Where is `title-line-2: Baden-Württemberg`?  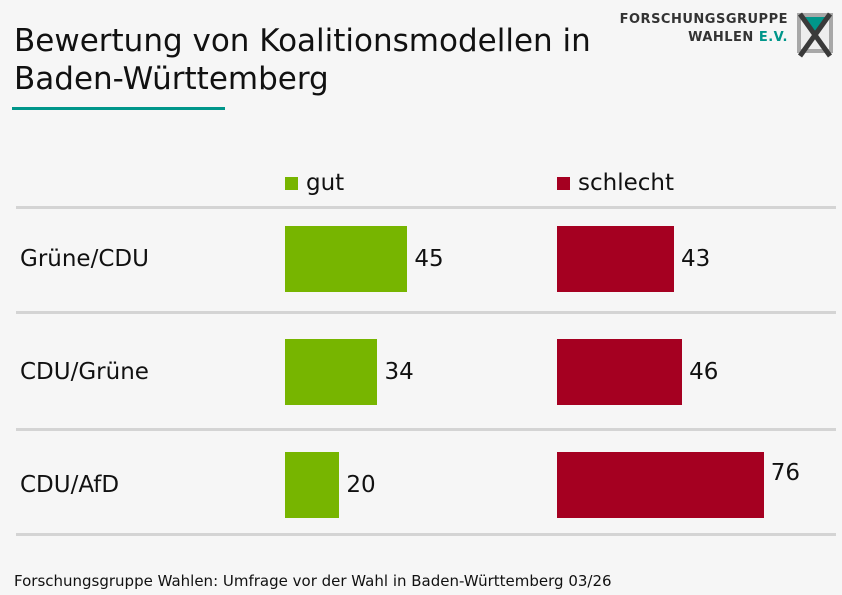
title-line-2: Baden-Württemberg is located at coordinates (171, 79).